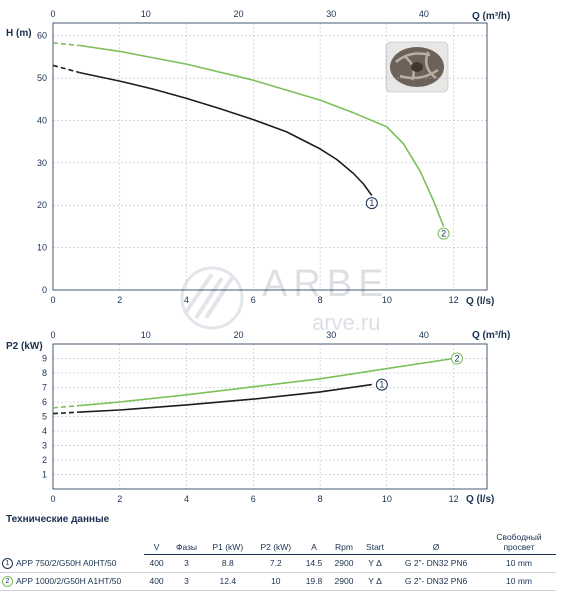  What do you see at coordinates (157, 542) in the screenshot?
I see `th-v: V` at bounding box center [157, 542].